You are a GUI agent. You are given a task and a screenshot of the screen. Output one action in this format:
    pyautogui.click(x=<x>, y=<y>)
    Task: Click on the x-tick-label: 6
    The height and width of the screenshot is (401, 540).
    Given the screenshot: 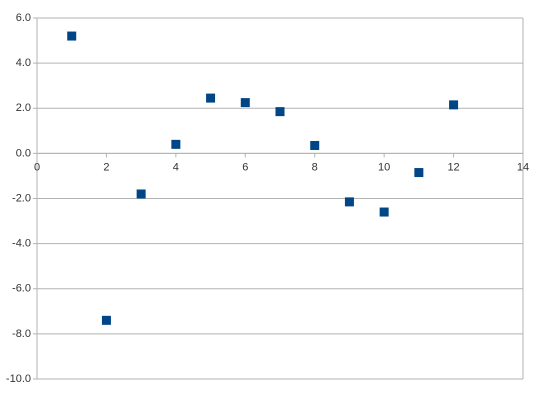 What is the action you would take?
    pyautogui.click(x=245, y=167)
    